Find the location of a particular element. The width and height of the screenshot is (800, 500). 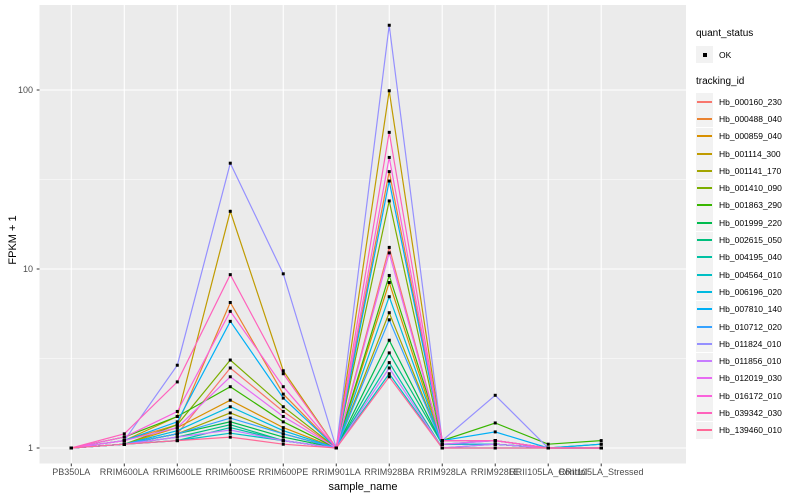

legend-label: Hb_001114_300 is located at coordinates (750, 153).